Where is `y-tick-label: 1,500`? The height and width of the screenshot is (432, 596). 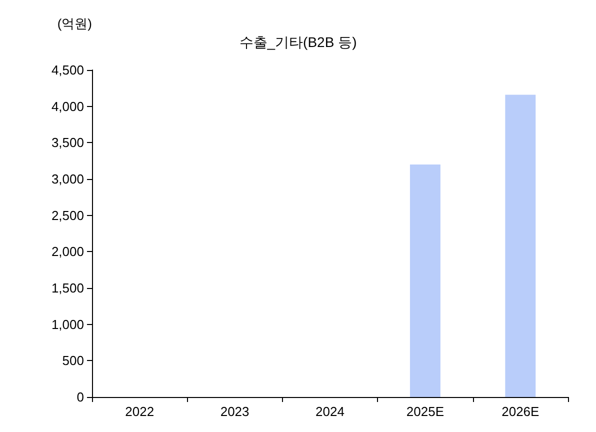 y-tick-label: 1,500 is located at coordinates (67, 288).